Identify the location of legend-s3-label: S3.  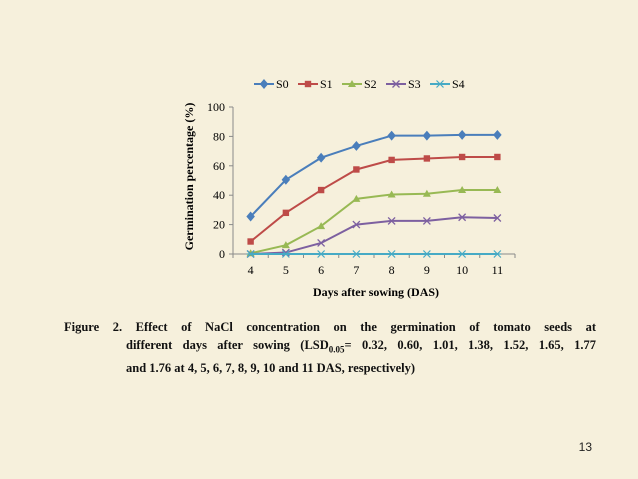
(414, 84).